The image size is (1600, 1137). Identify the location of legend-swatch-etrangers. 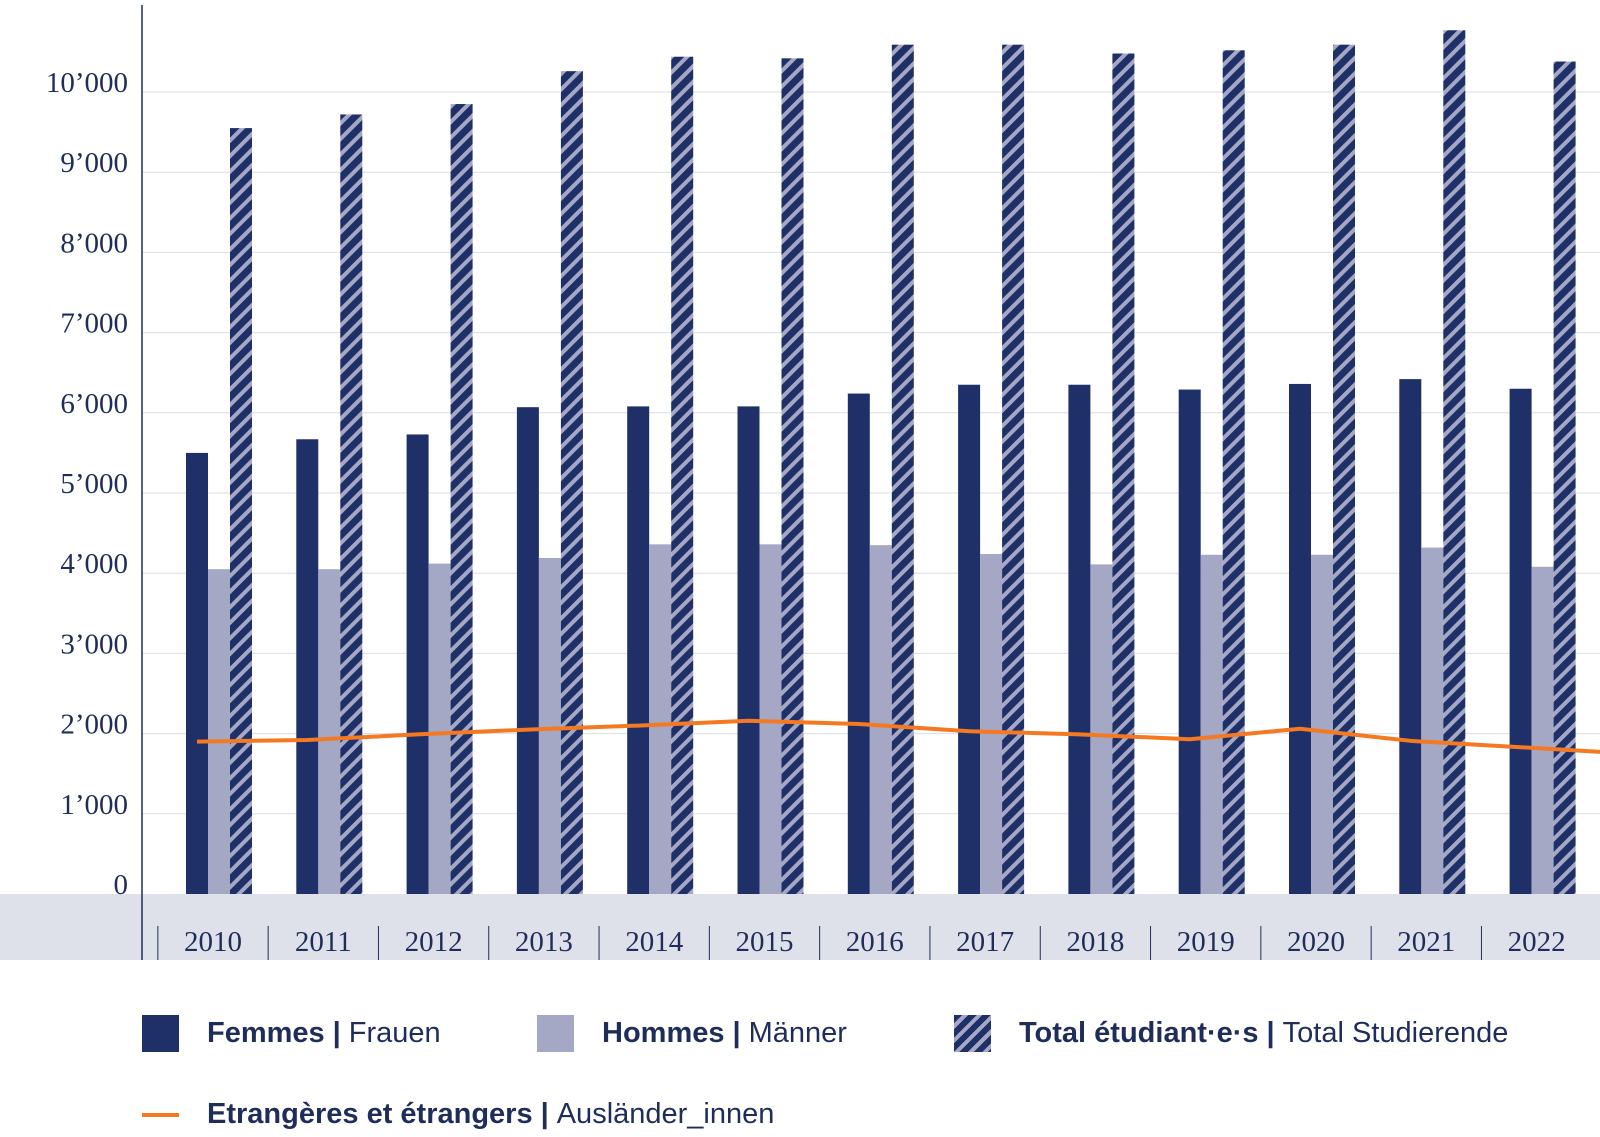
(160, 1114).